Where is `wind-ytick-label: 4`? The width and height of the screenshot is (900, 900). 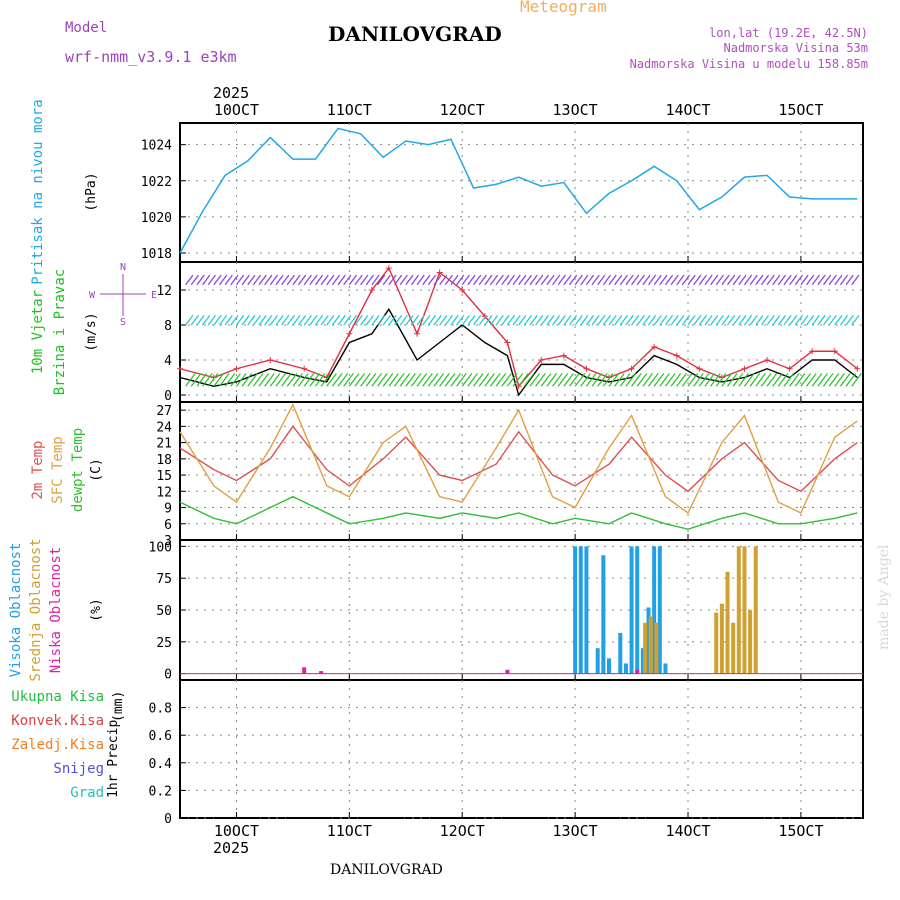 wind-ytick-label: 4 is located at coordinates (168, 361).